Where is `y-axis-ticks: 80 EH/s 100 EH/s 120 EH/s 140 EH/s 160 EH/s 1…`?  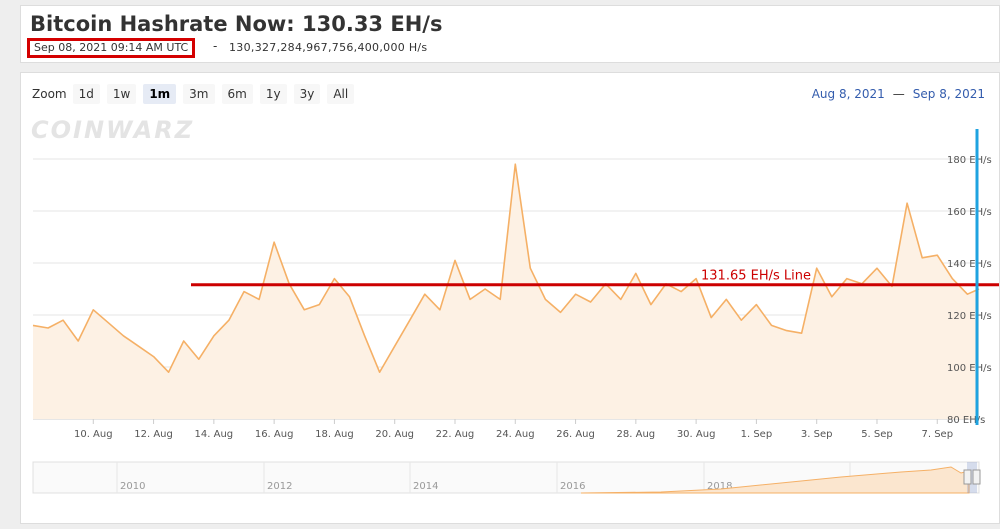 y-axis-ticks: 80 EH/s 100 EH/s 120 EH/s 140 EH/s 160 EH/s 1… is located at coordinates (969, 290).